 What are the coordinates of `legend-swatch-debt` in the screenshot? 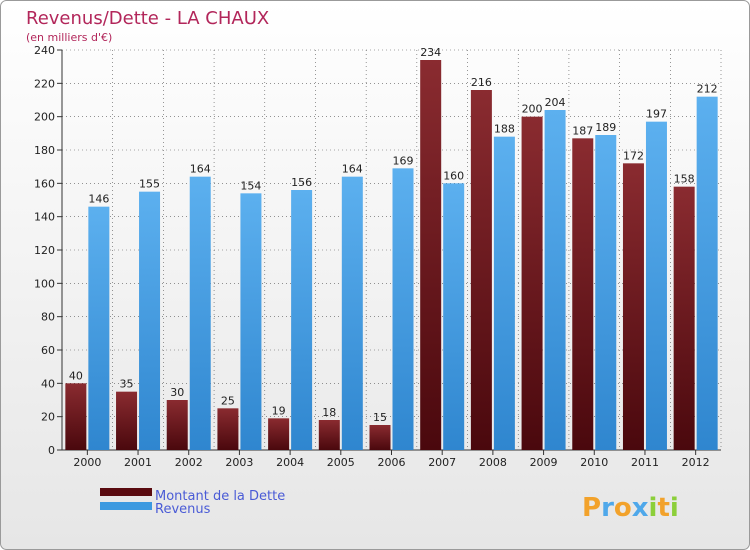 It's located at (126, 492).